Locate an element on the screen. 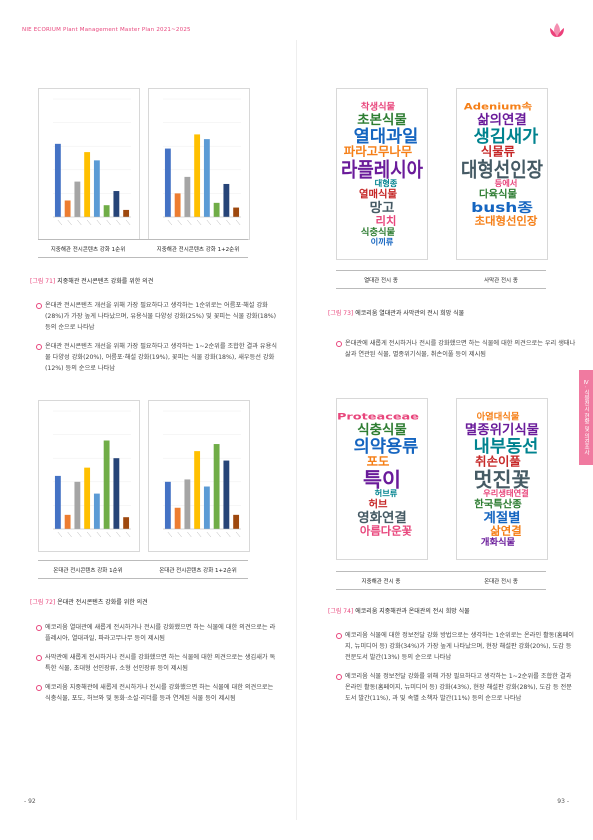  cloud-word: 개화식물 is located at coordinates (498, 542).